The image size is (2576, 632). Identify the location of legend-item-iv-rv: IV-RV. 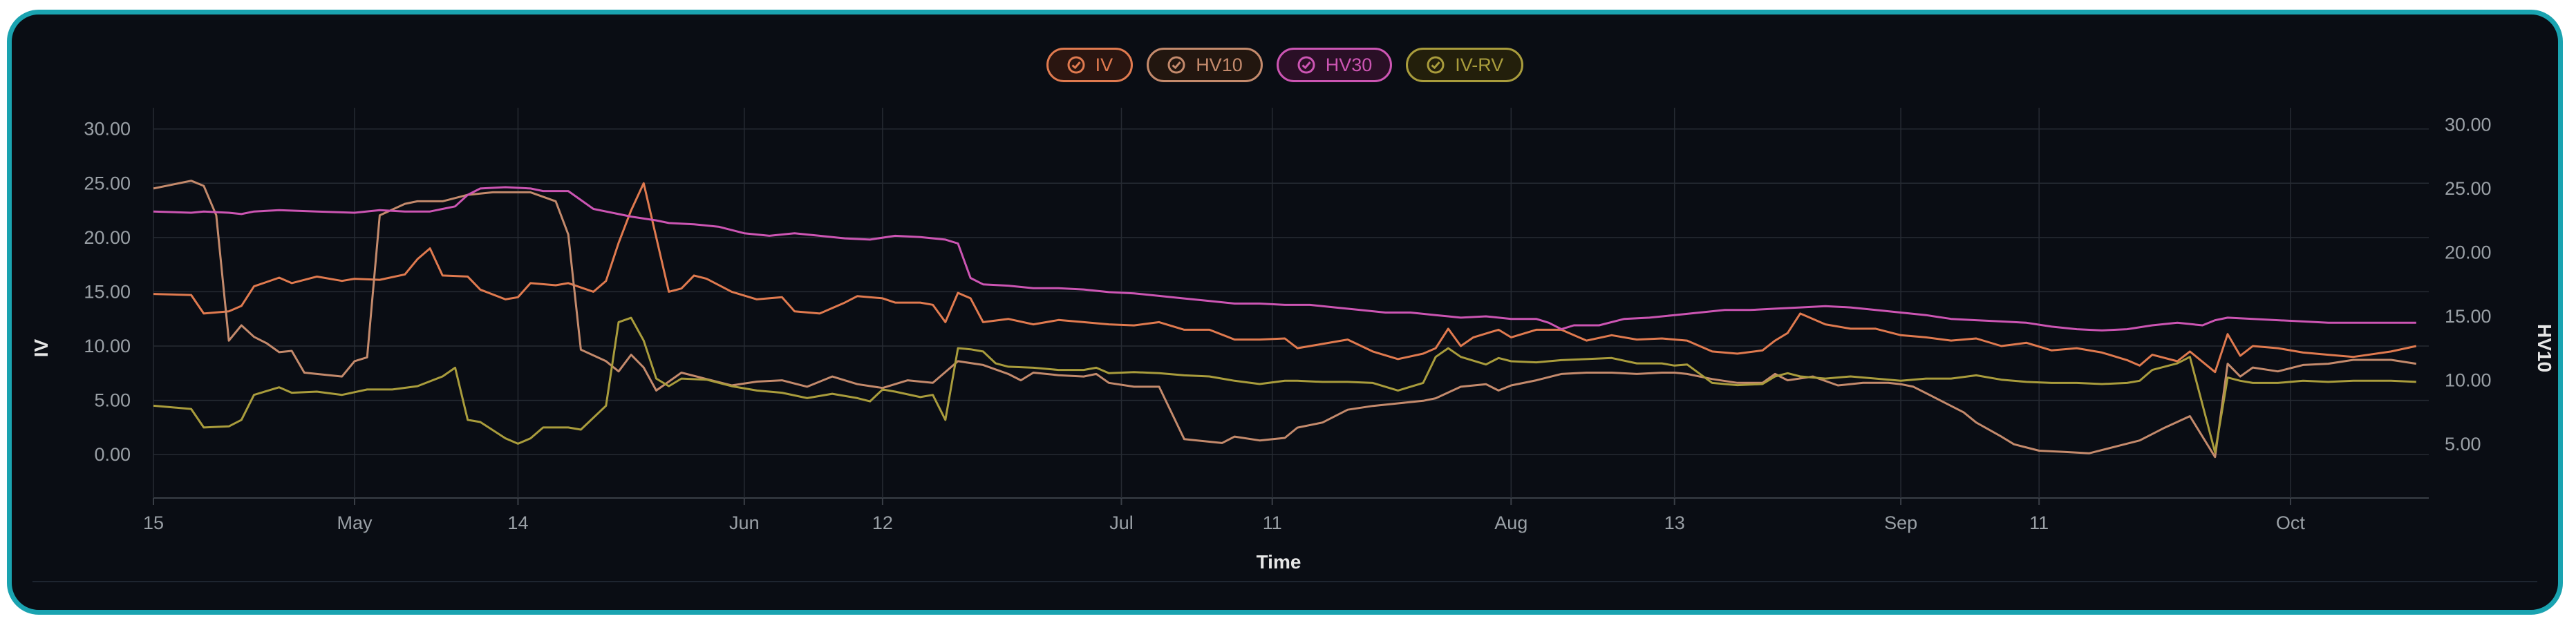
(1465, 65).